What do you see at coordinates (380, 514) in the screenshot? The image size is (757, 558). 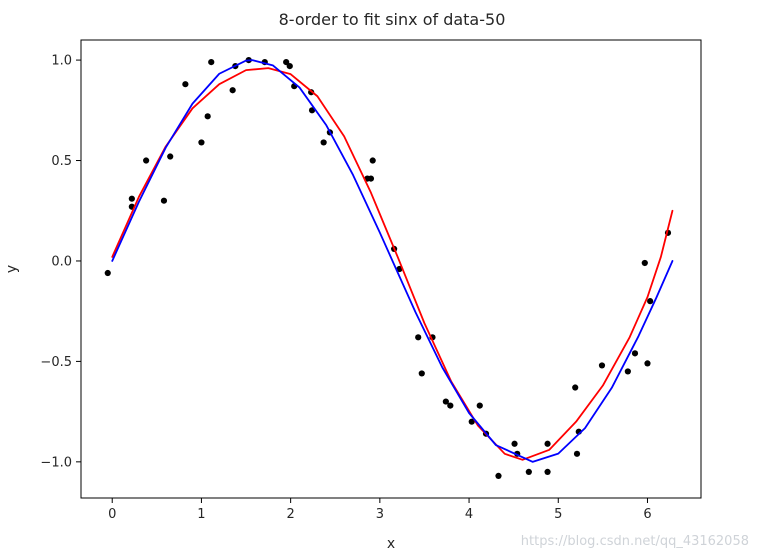 I see `x-tick-label: 3` at bounding box center [380, 514].